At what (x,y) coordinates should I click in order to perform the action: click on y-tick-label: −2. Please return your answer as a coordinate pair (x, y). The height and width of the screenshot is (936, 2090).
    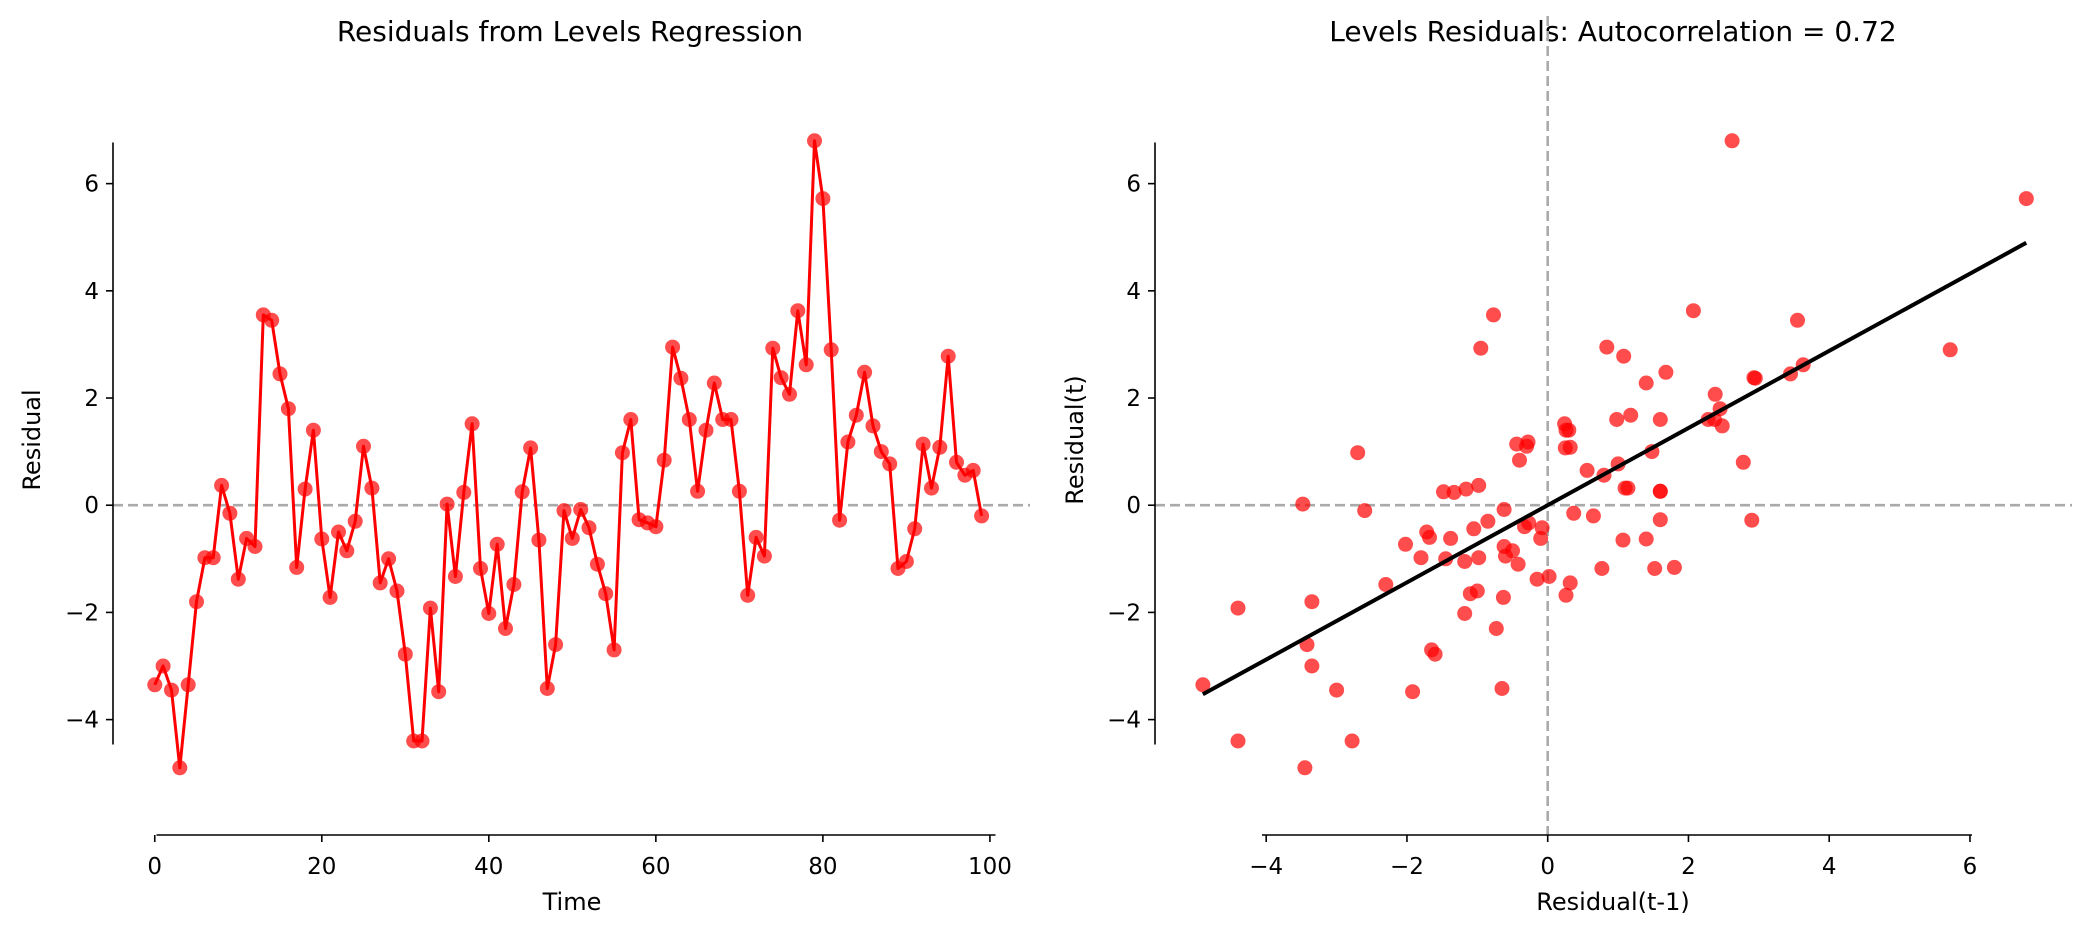
    Looking at the image, I should click on (82, 613).